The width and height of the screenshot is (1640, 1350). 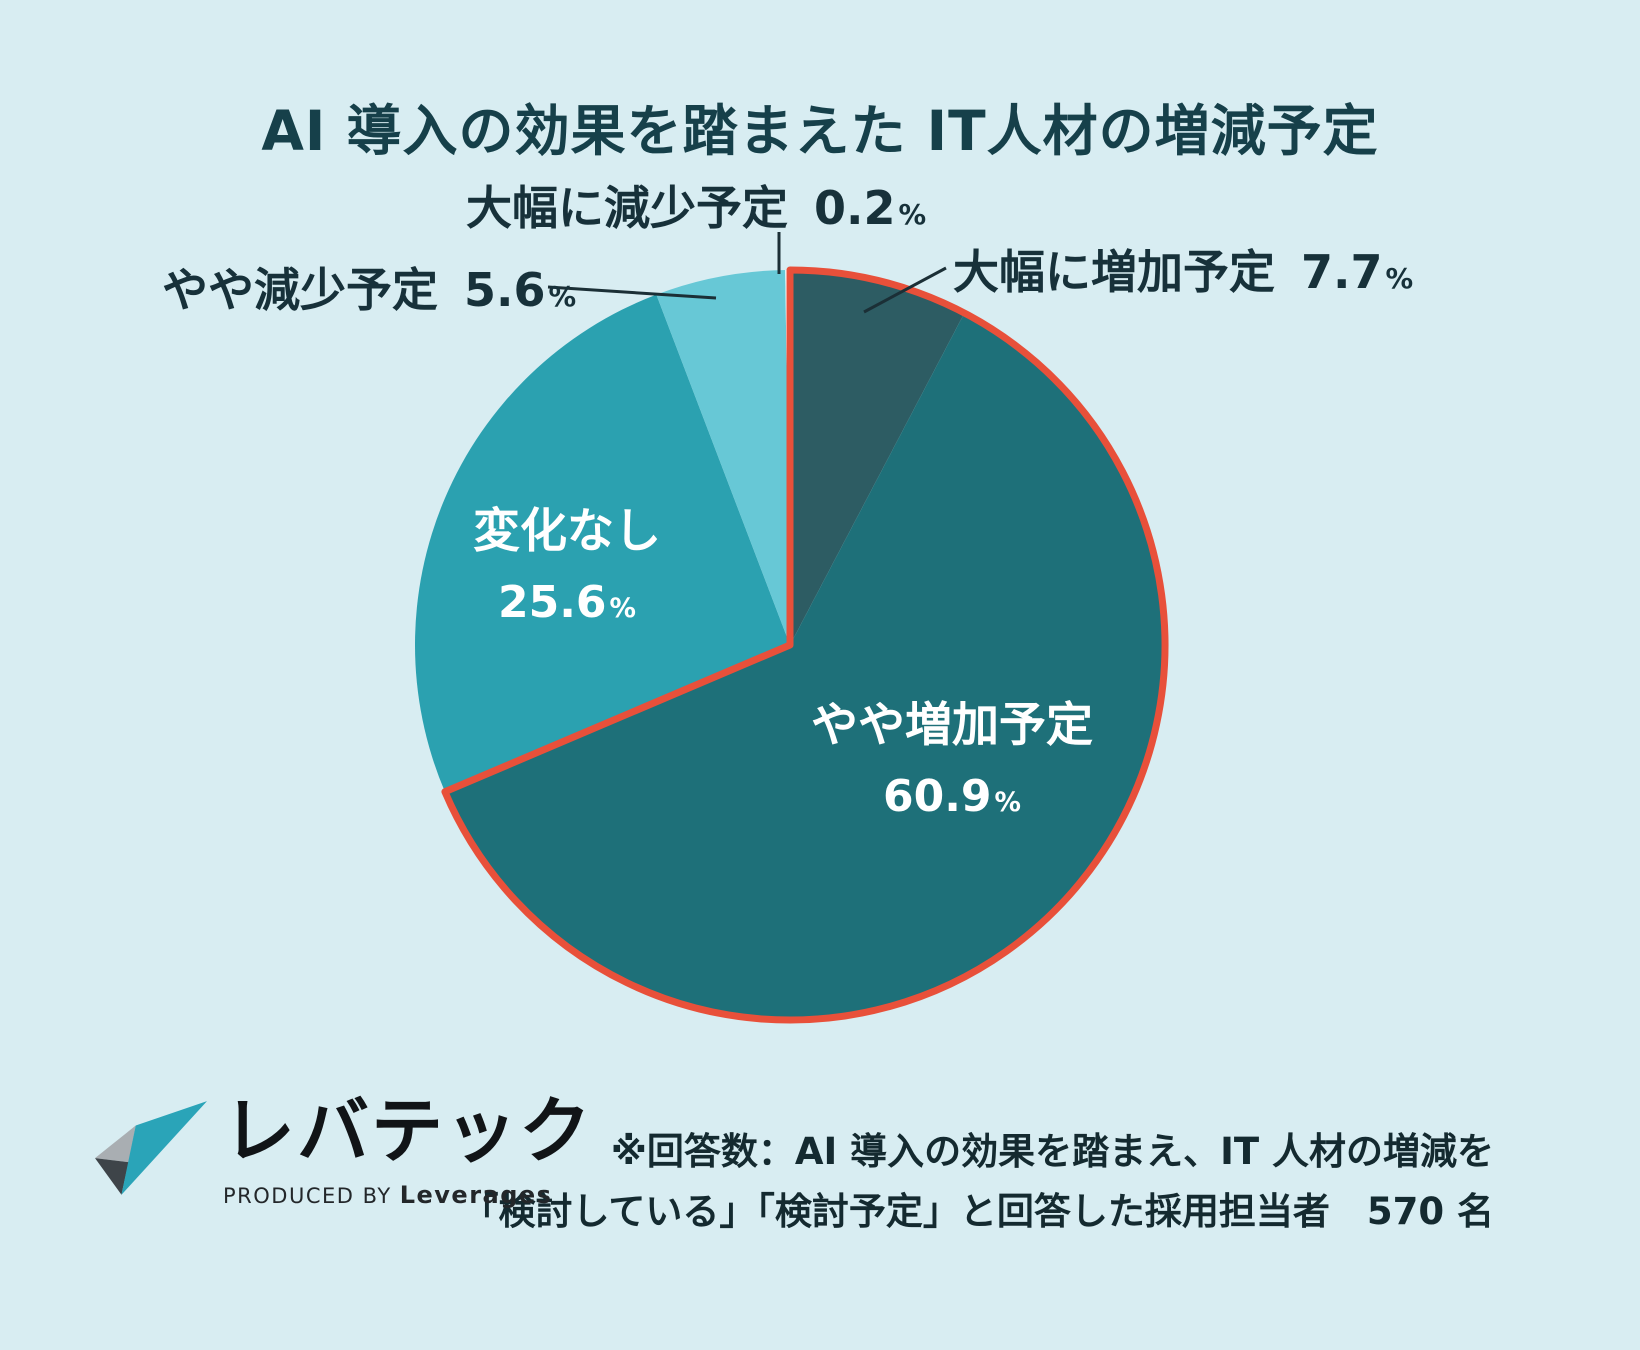 What do you see at coordinates (820, 131) in the screenshot?
I see `page-title: AI 導入の効果を踏まえた IT人材の増減予定` at bounding box center [820, 131].